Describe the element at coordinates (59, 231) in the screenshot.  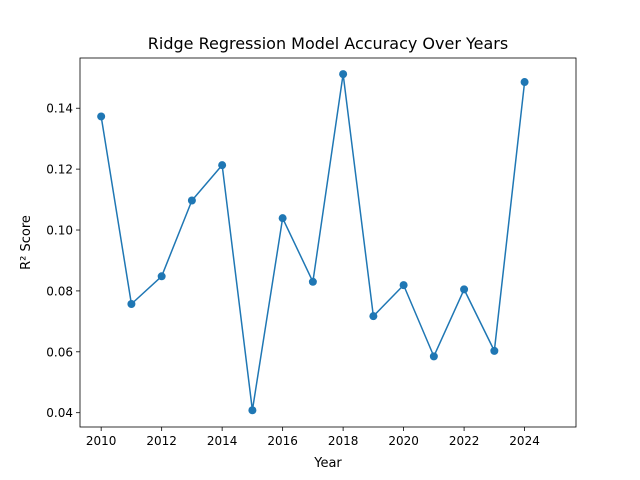
I see `y-tick-label: 0.10` at that location.